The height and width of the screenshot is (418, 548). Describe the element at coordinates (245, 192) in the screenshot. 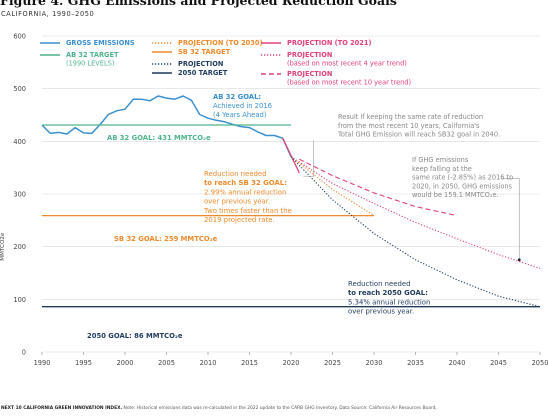

I see `sb32-reduction-note: 2.99% annual reduction` at that location.